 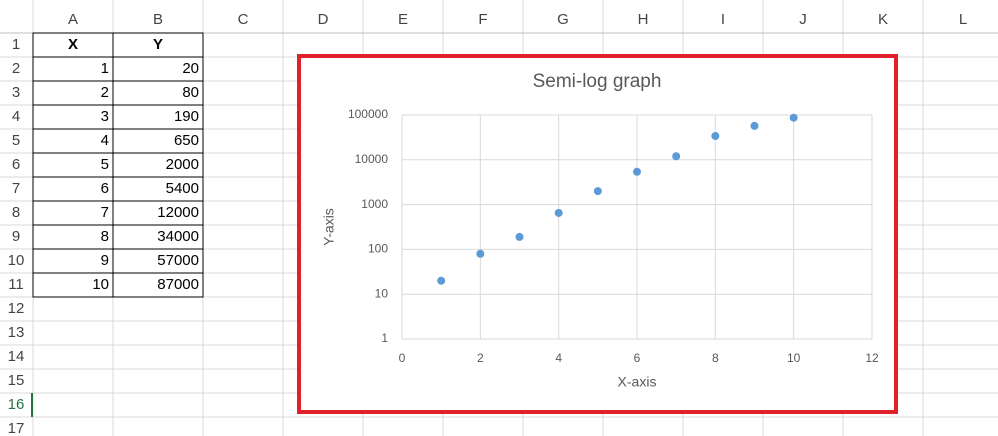 I want to click on row-header: 17, so click(x=16, y=428).